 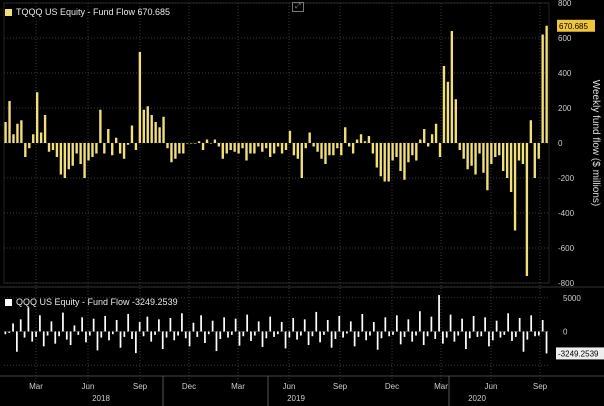 I want to click on top-last-value-label: 670.685, so click(x=573, y=26).